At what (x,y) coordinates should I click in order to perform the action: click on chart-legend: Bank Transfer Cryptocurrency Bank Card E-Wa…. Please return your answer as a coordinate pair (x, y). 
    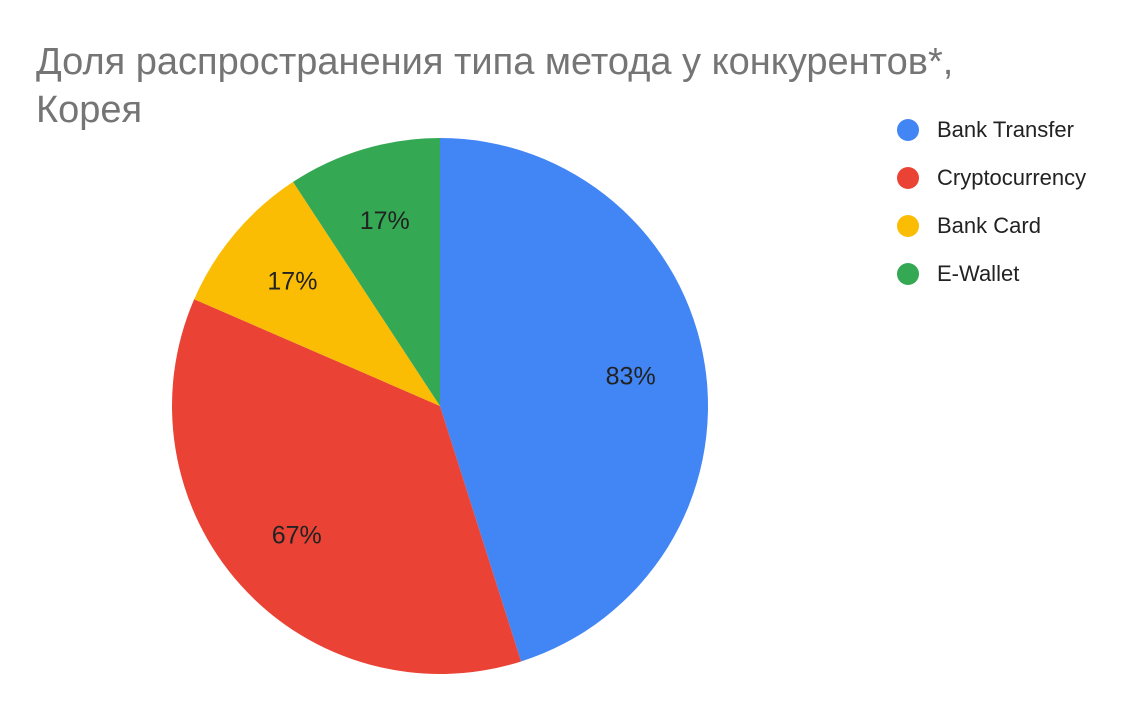
    Looking at the image, I should click on (991, 212).